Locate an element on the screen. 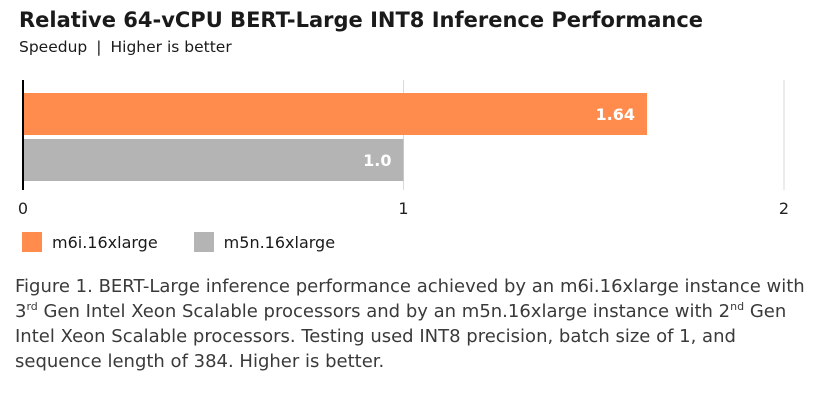 The width and height of the screenshot is (840, 407). legend-label-m5n: m5n.16xlarge is located at coordinates (279, 242).